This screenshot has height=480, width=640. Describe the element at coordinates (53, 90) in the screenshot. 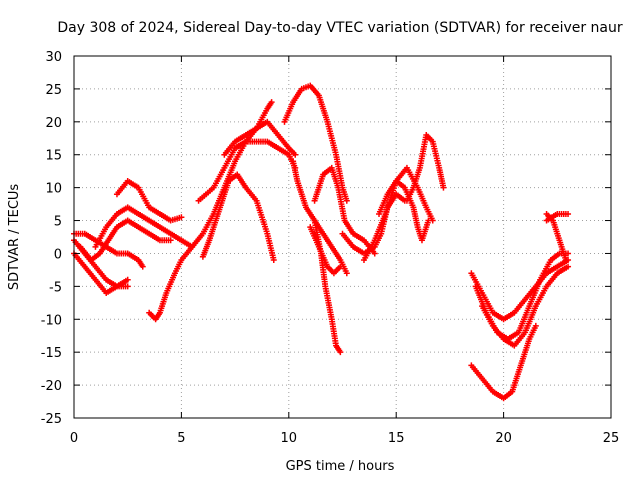

I see `y-tick-label: 25` at that location.